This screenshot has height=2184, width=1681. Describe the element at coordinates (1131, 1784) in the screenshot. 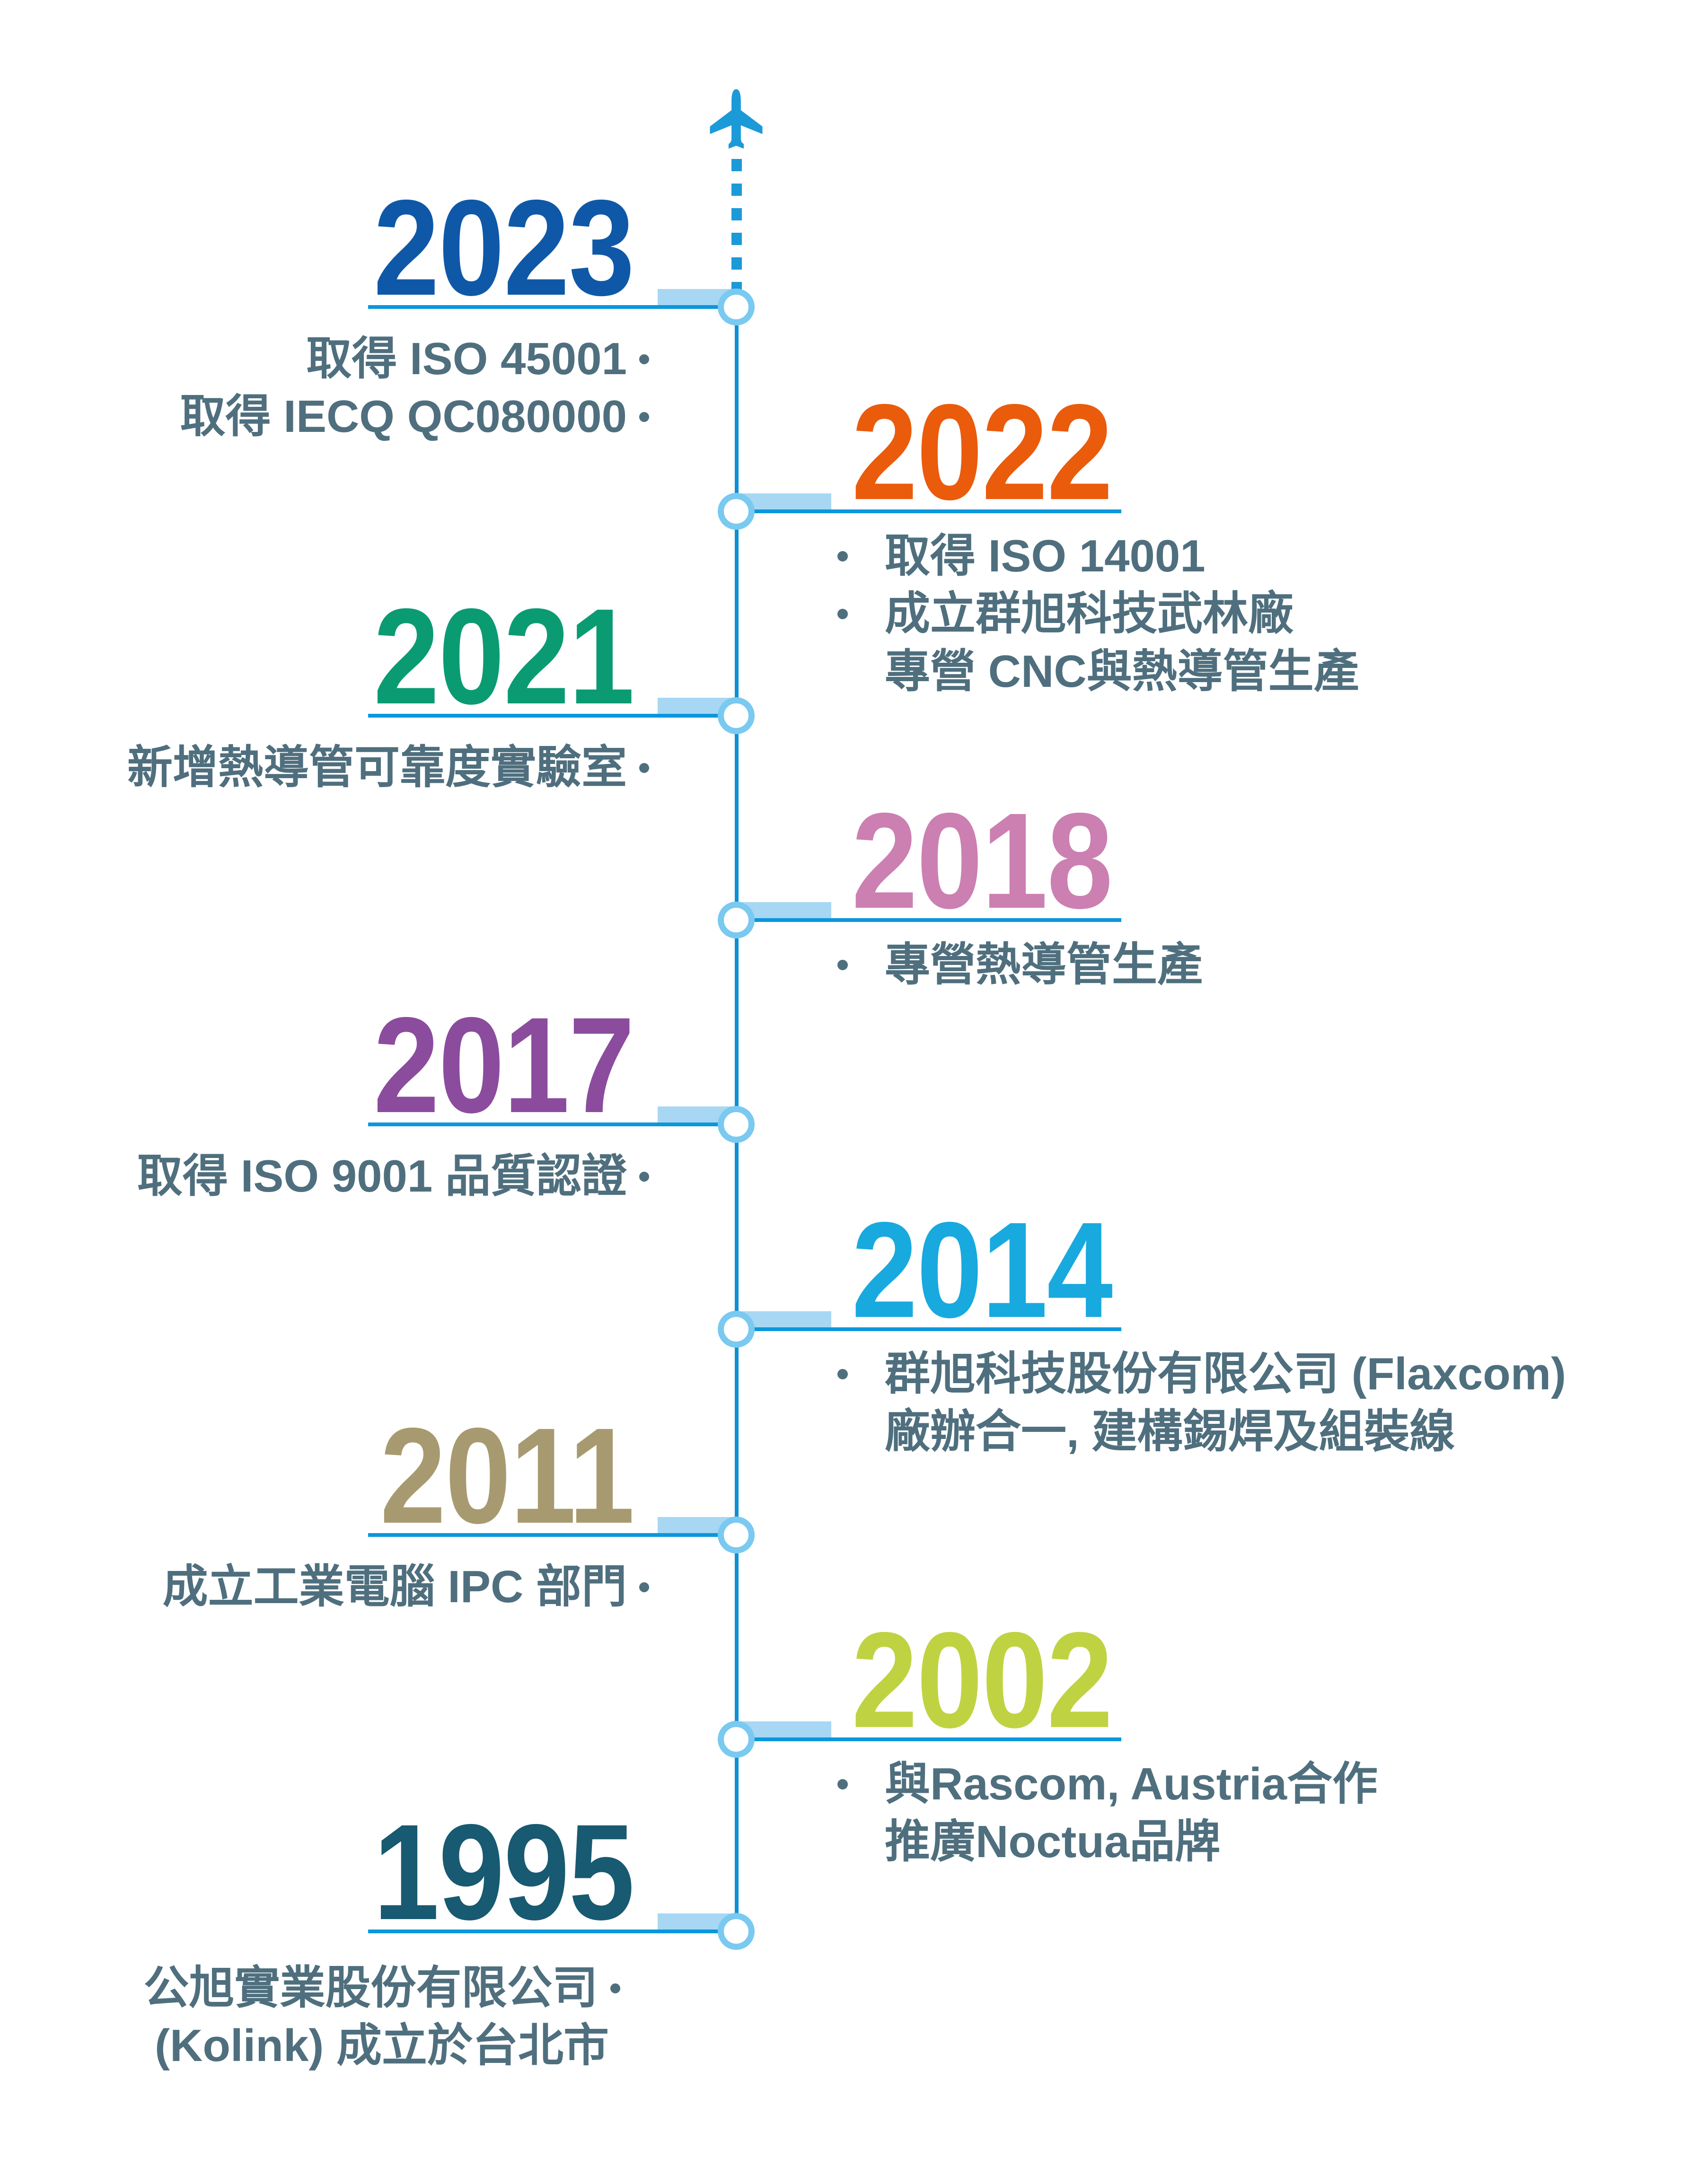

I see `milestone-text: 與Rascom, Austria合作` at that location.